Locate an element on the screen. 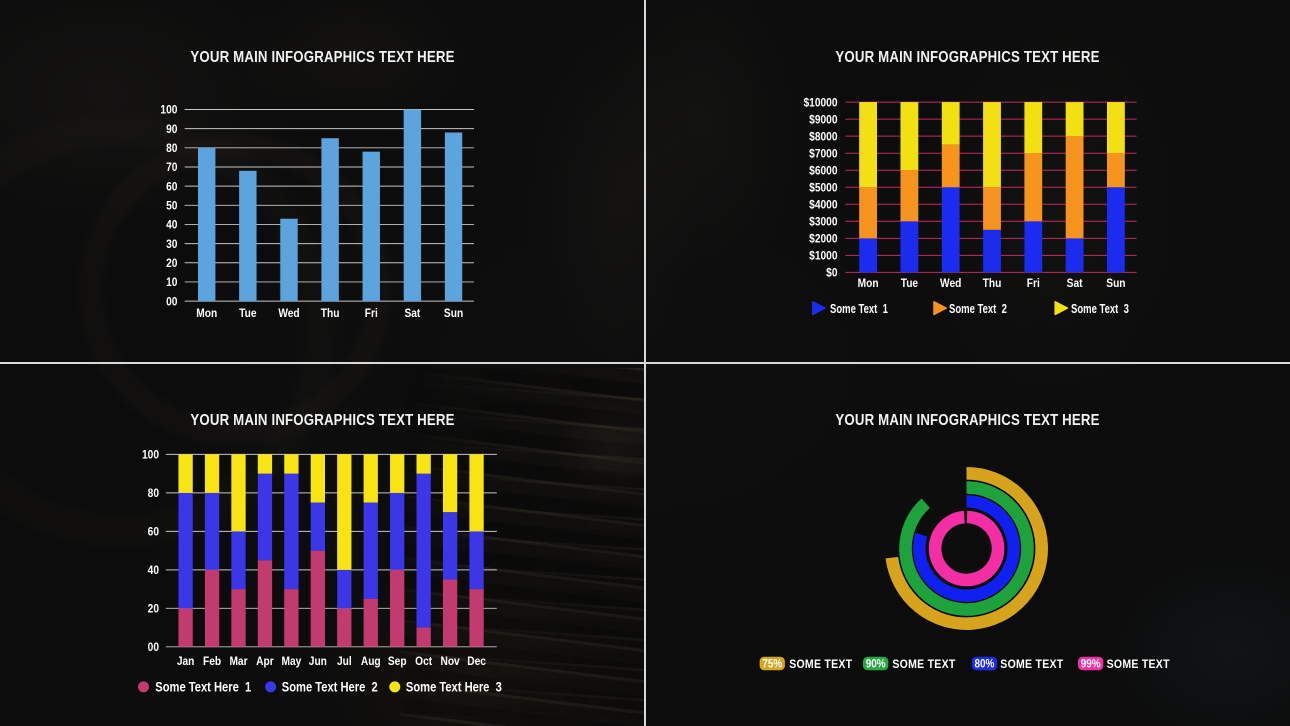 The image size is (1290, 726). svg-text: $6000 is located at coordinates (823, 171).